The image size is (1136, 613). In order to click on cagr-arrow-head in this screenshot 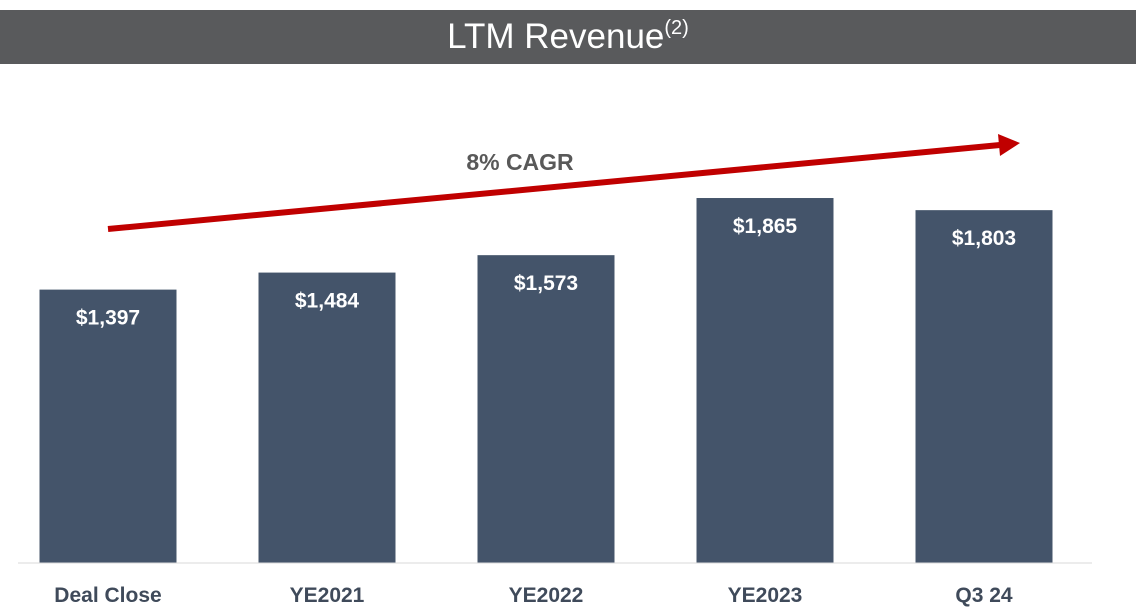, I will do `click(1009, 145)`.